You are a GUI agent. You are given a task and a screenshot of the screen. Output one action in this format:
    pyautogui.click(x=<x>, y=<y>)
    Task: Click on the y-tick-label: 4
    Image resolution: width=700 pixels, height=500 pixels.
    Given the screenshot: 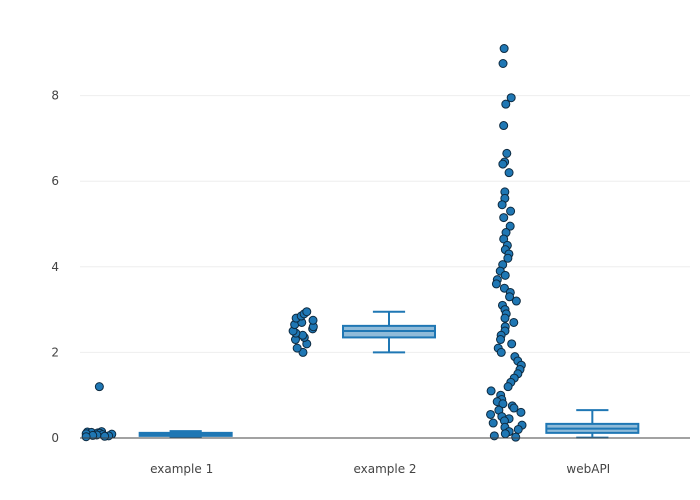 What is the action you would take?
    pyautogui.click(x=55, y=267)
    